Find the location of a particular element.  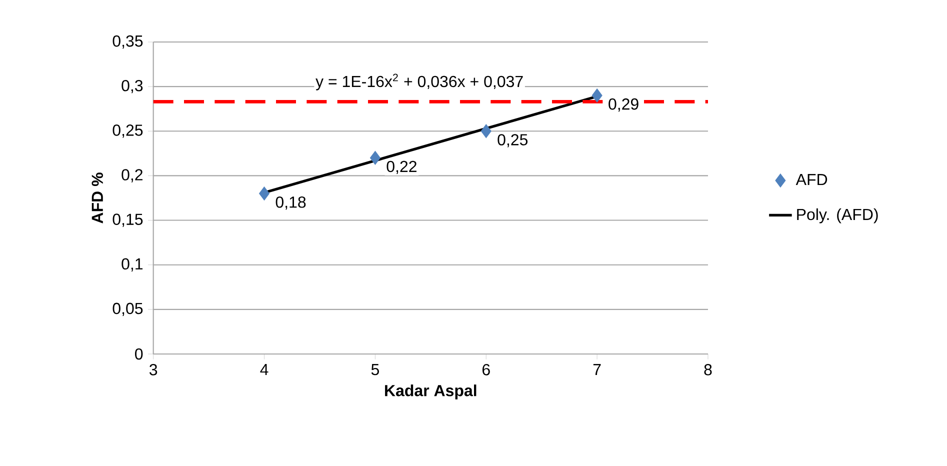

data-label: 0,25 is located at coordinates (513, 141).